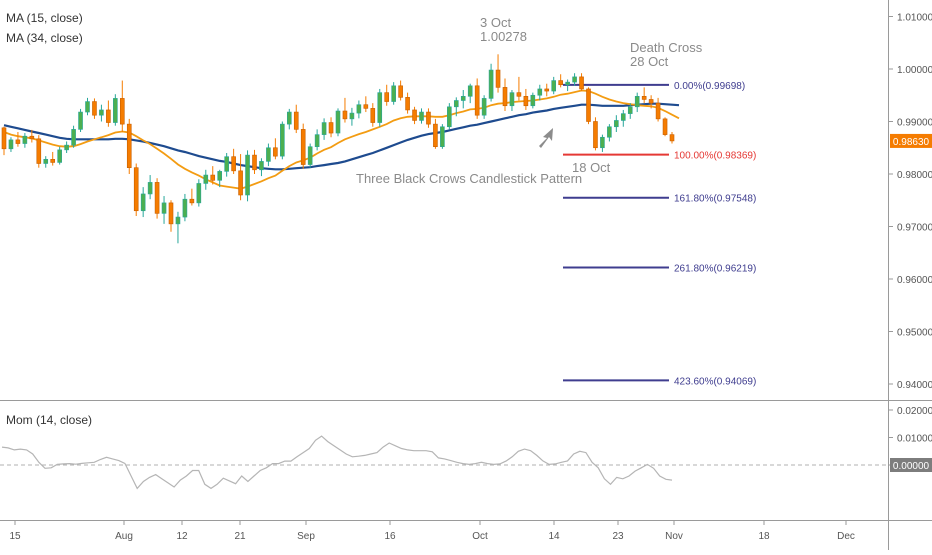 The width and height of the screenshot is (932, 555). What do you see at coordinates (49, 420) in the screenshot?
I see `legend-momentum: Mom (14, close)` at bounding box center [49, 420].